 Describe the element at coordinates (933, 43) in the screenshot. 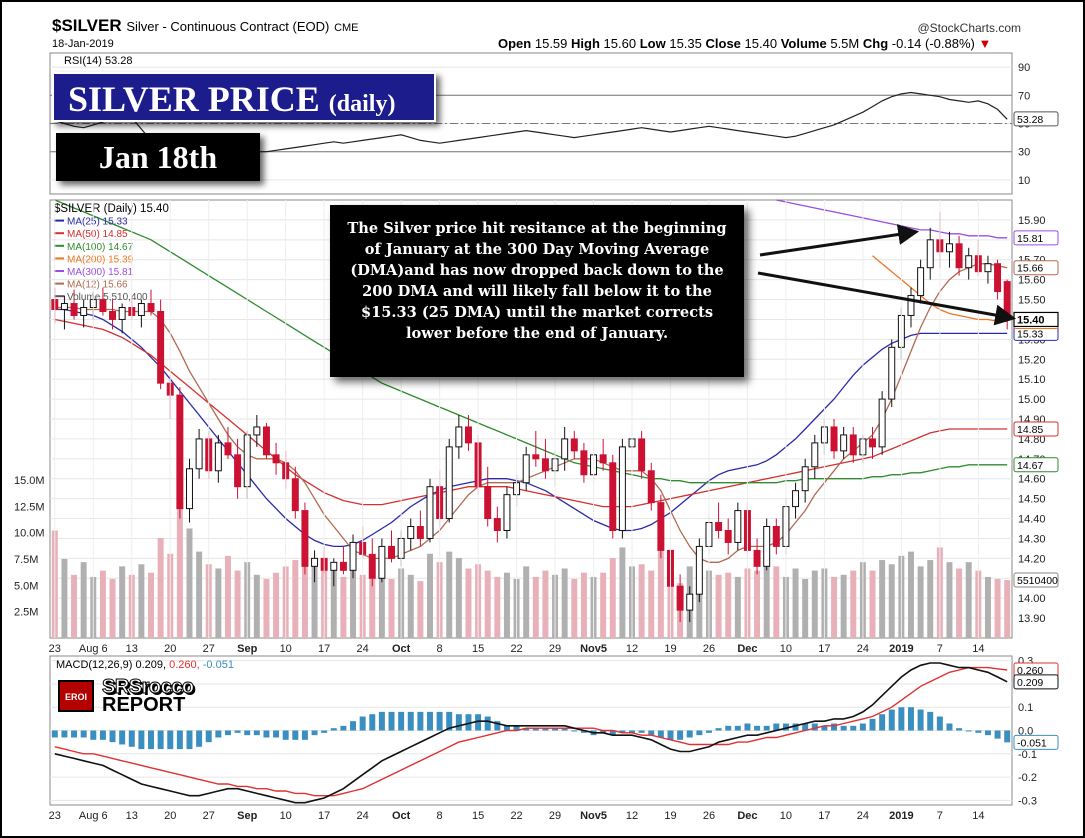

I see `chg-value: -0.14 (-0.88%)` at that location.